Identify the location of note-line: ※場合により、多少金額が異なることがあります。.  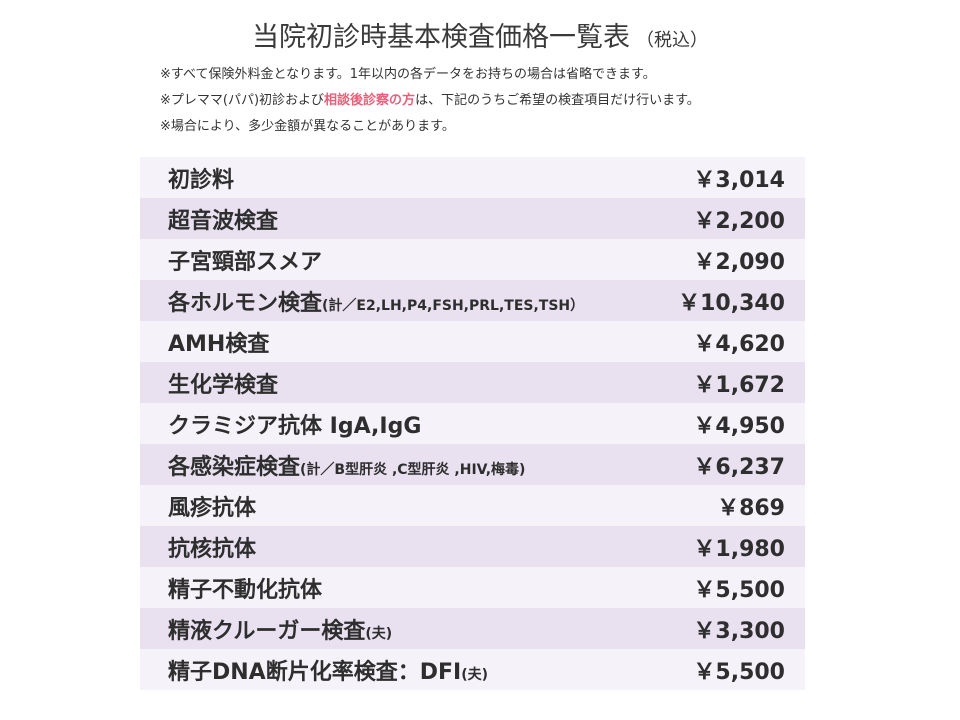
(540, 127).